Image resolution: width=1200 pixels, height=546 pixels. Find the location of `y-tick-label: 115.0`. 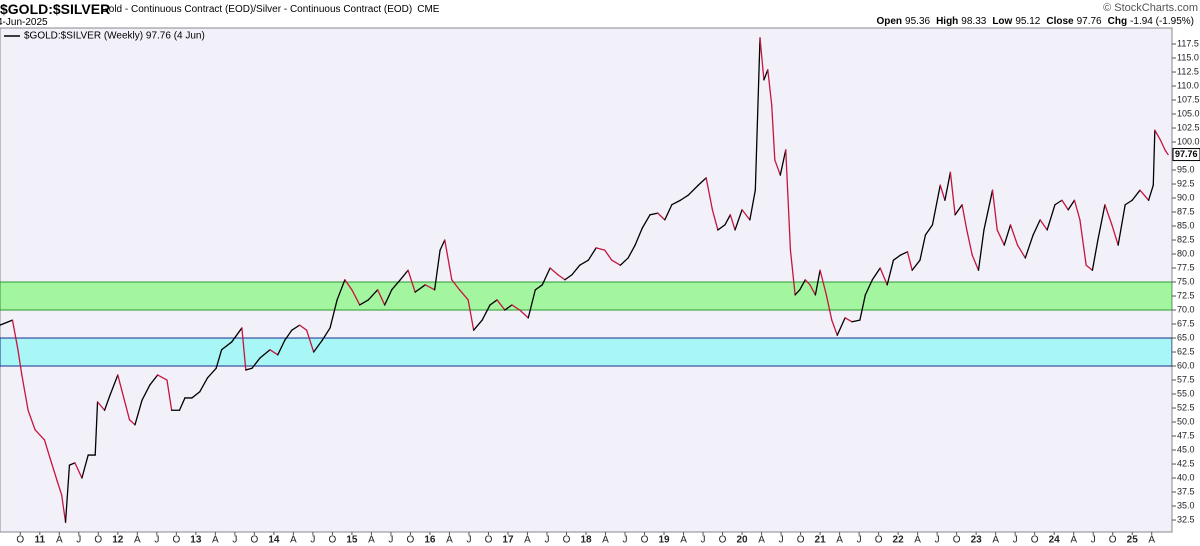

y-tick-label: 115.0 is located at coordinates (1188, 57).